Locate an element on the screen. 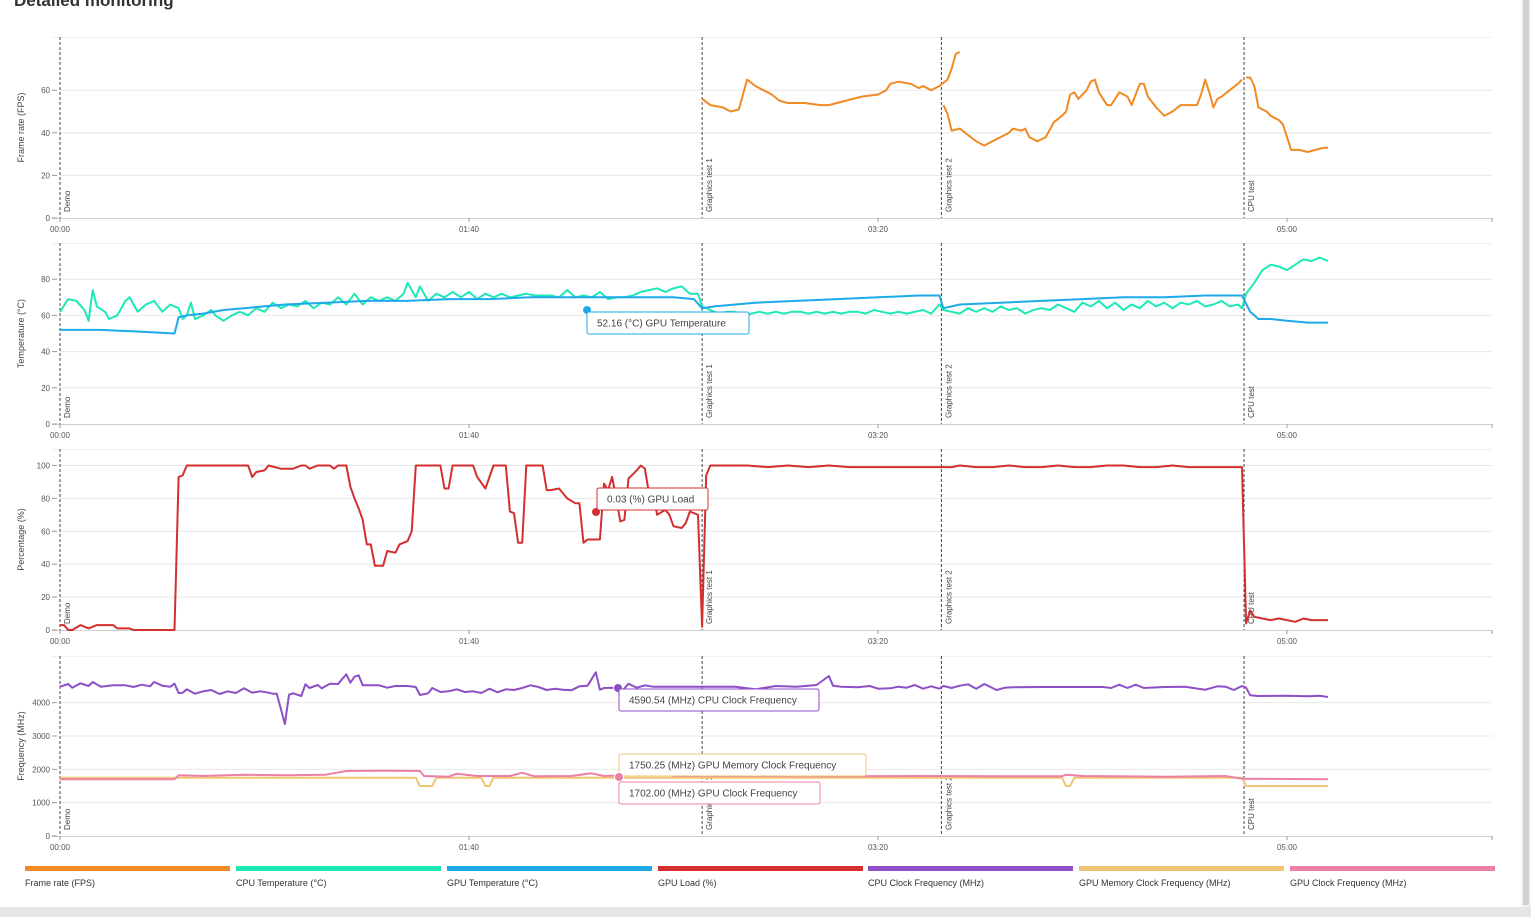 The height and width of the screenshot is (917, 1531). legend-item: GPU Memory Clock Frequency (MHz) is located at coordinates (1181, 881).